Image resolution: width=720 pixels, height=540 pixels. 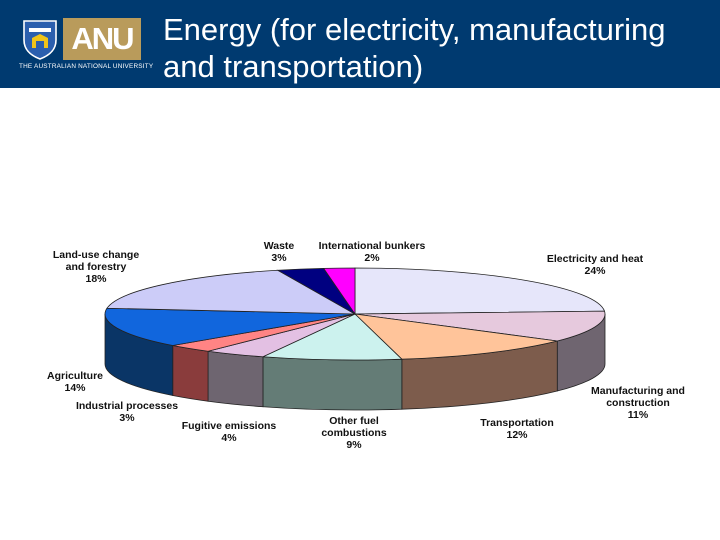 I want to click on label-manufacturing-and-construction: Manufacturing and construction 11%, so click(x=638, y=403).